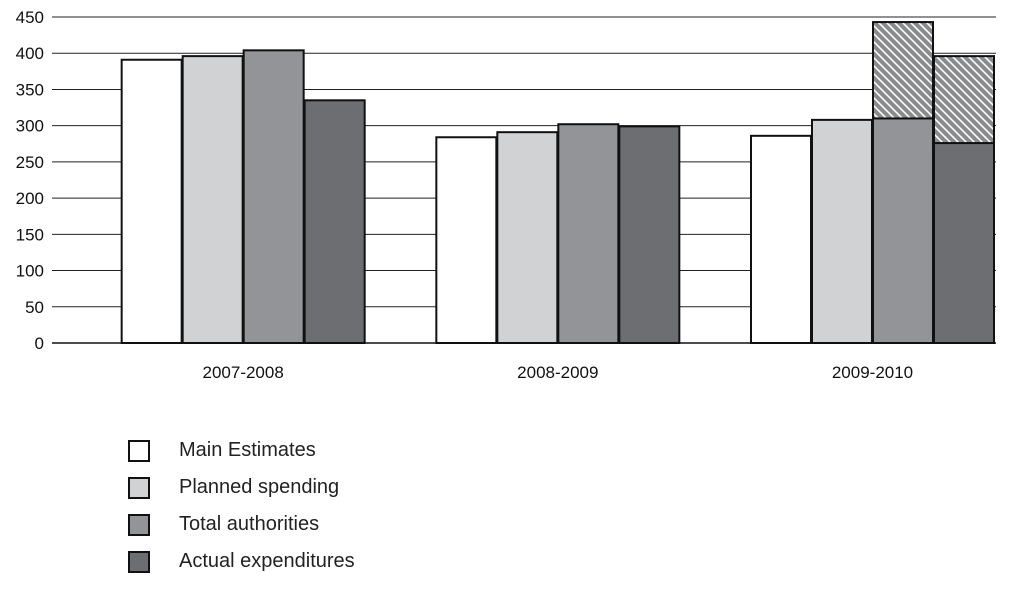 The image size is (1013, 609). Describe the element at coordinates (249, 524) in the screenshot. I see `legend-label: Total authorities` at that location.